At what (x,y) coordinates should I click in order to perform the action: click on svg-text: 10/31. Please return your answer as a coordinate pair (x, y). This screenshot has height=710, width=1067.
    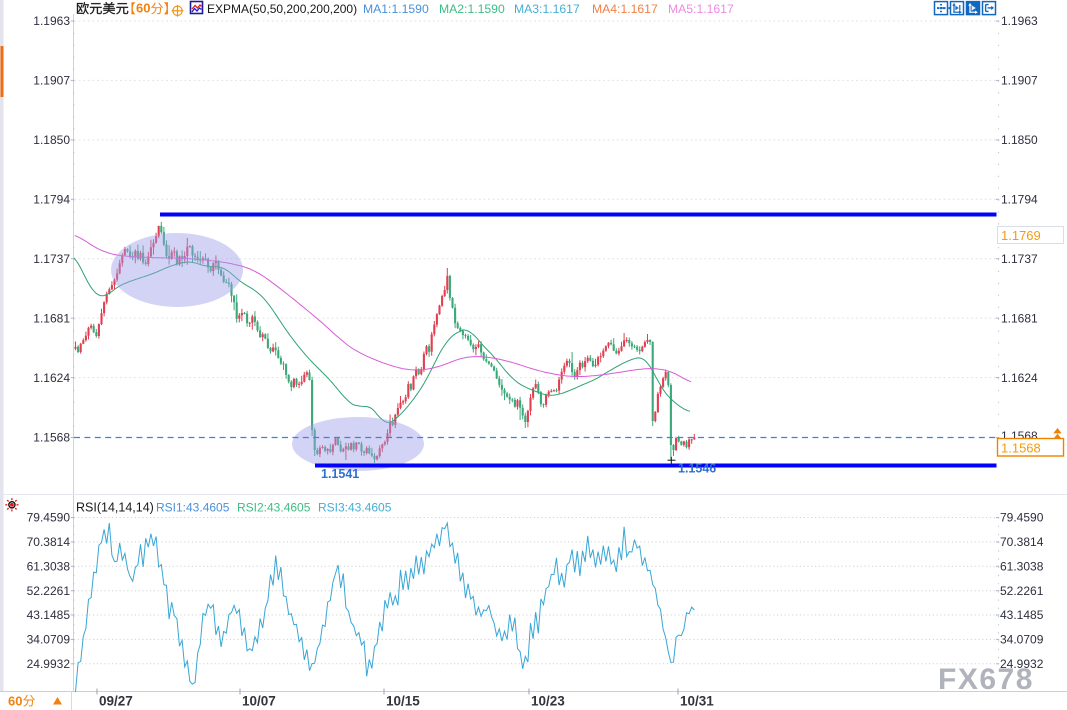
    Looking at the image, I should click on (697, 701).